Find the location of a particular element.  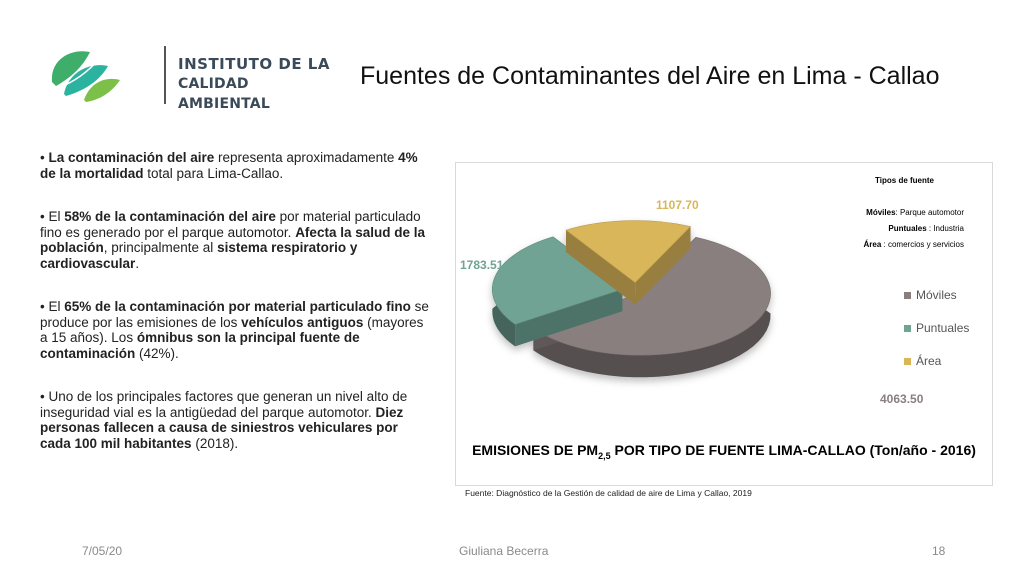

info-box-line-label: Puntuales is located at coordinates (907, 228).